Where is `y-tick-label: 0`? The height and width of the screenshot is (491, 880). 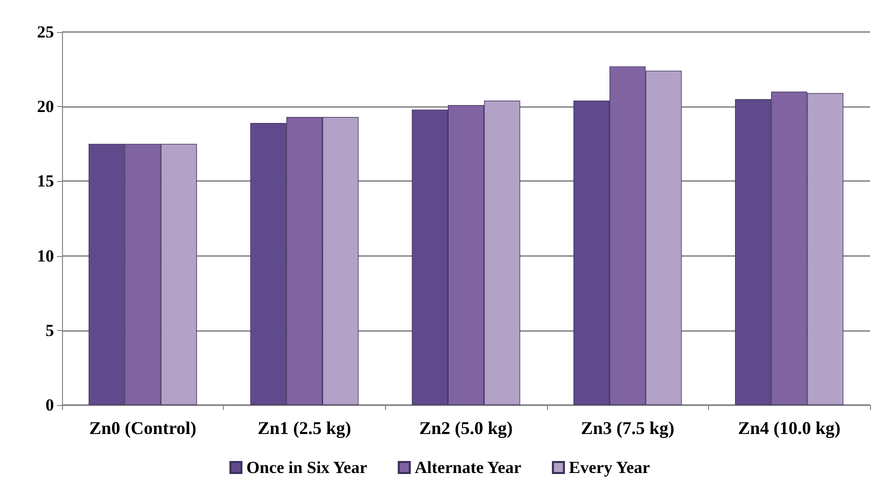
y-tick-label: 0 is located at coordinates (50, 405).